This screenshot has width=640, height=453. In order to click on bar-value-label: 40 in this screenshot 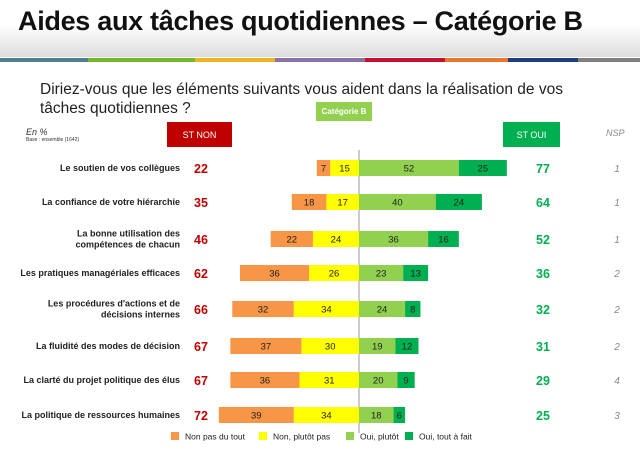, I will do `click(397, 203)`.